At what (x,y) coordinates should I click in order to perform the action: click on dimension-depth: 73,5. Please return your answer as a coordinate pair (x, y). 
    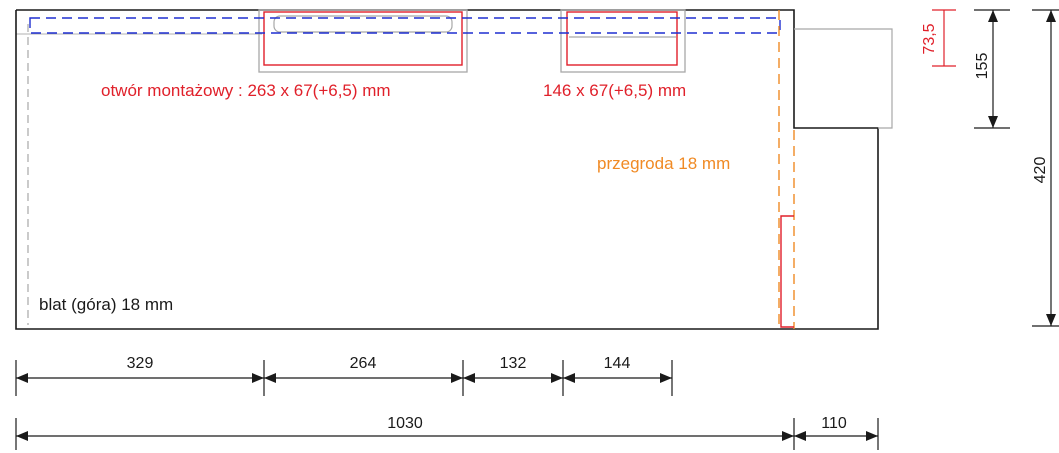
    Looking at the image, I should click on (938, 38).